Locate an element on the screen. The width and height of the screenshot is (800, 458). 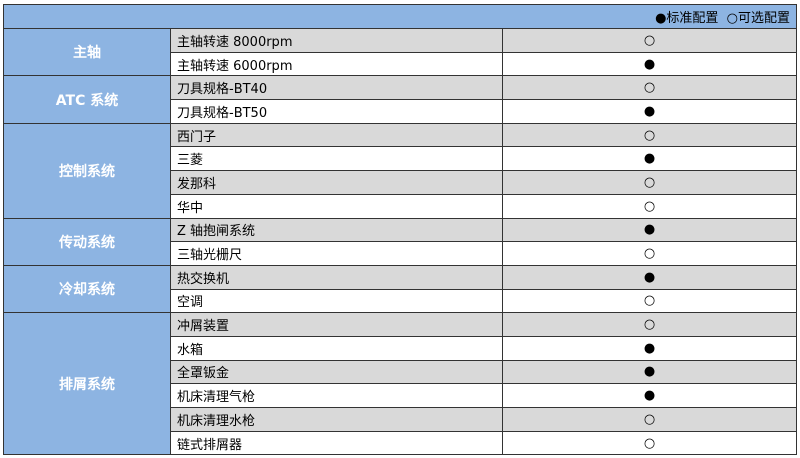
table-row: 刀具规格-BT50 ● is located at coordinates (401, 111).